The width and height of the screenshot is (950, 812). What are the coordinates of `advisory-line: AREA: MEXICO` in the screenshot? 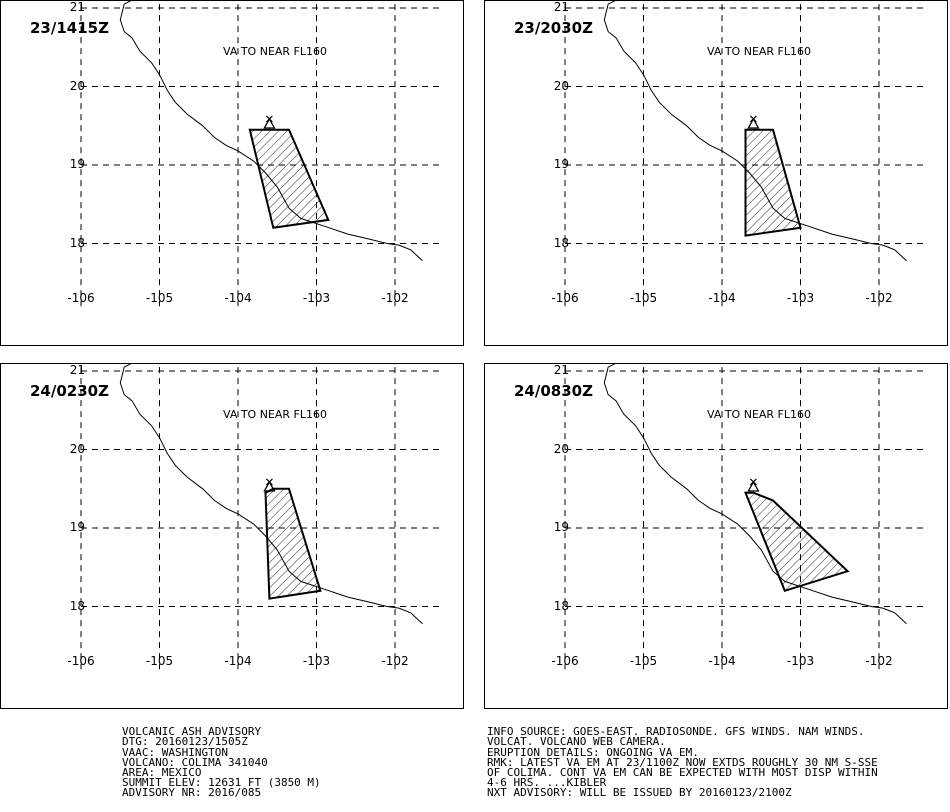 It's located at (162, 773).